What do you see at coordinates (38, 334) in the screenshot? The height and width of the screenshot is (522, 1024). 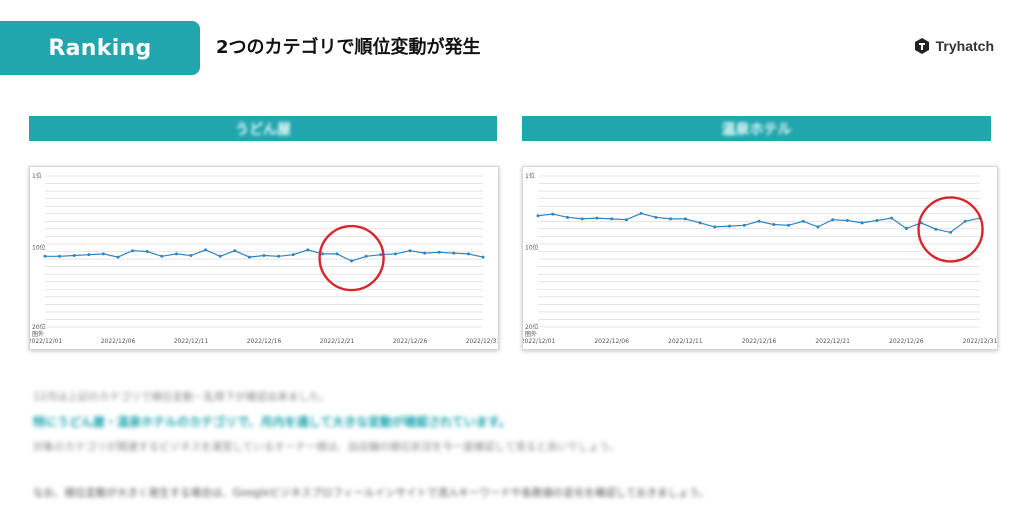 I see `y-tick-label: 圏外` at bounding box center [38, 334].